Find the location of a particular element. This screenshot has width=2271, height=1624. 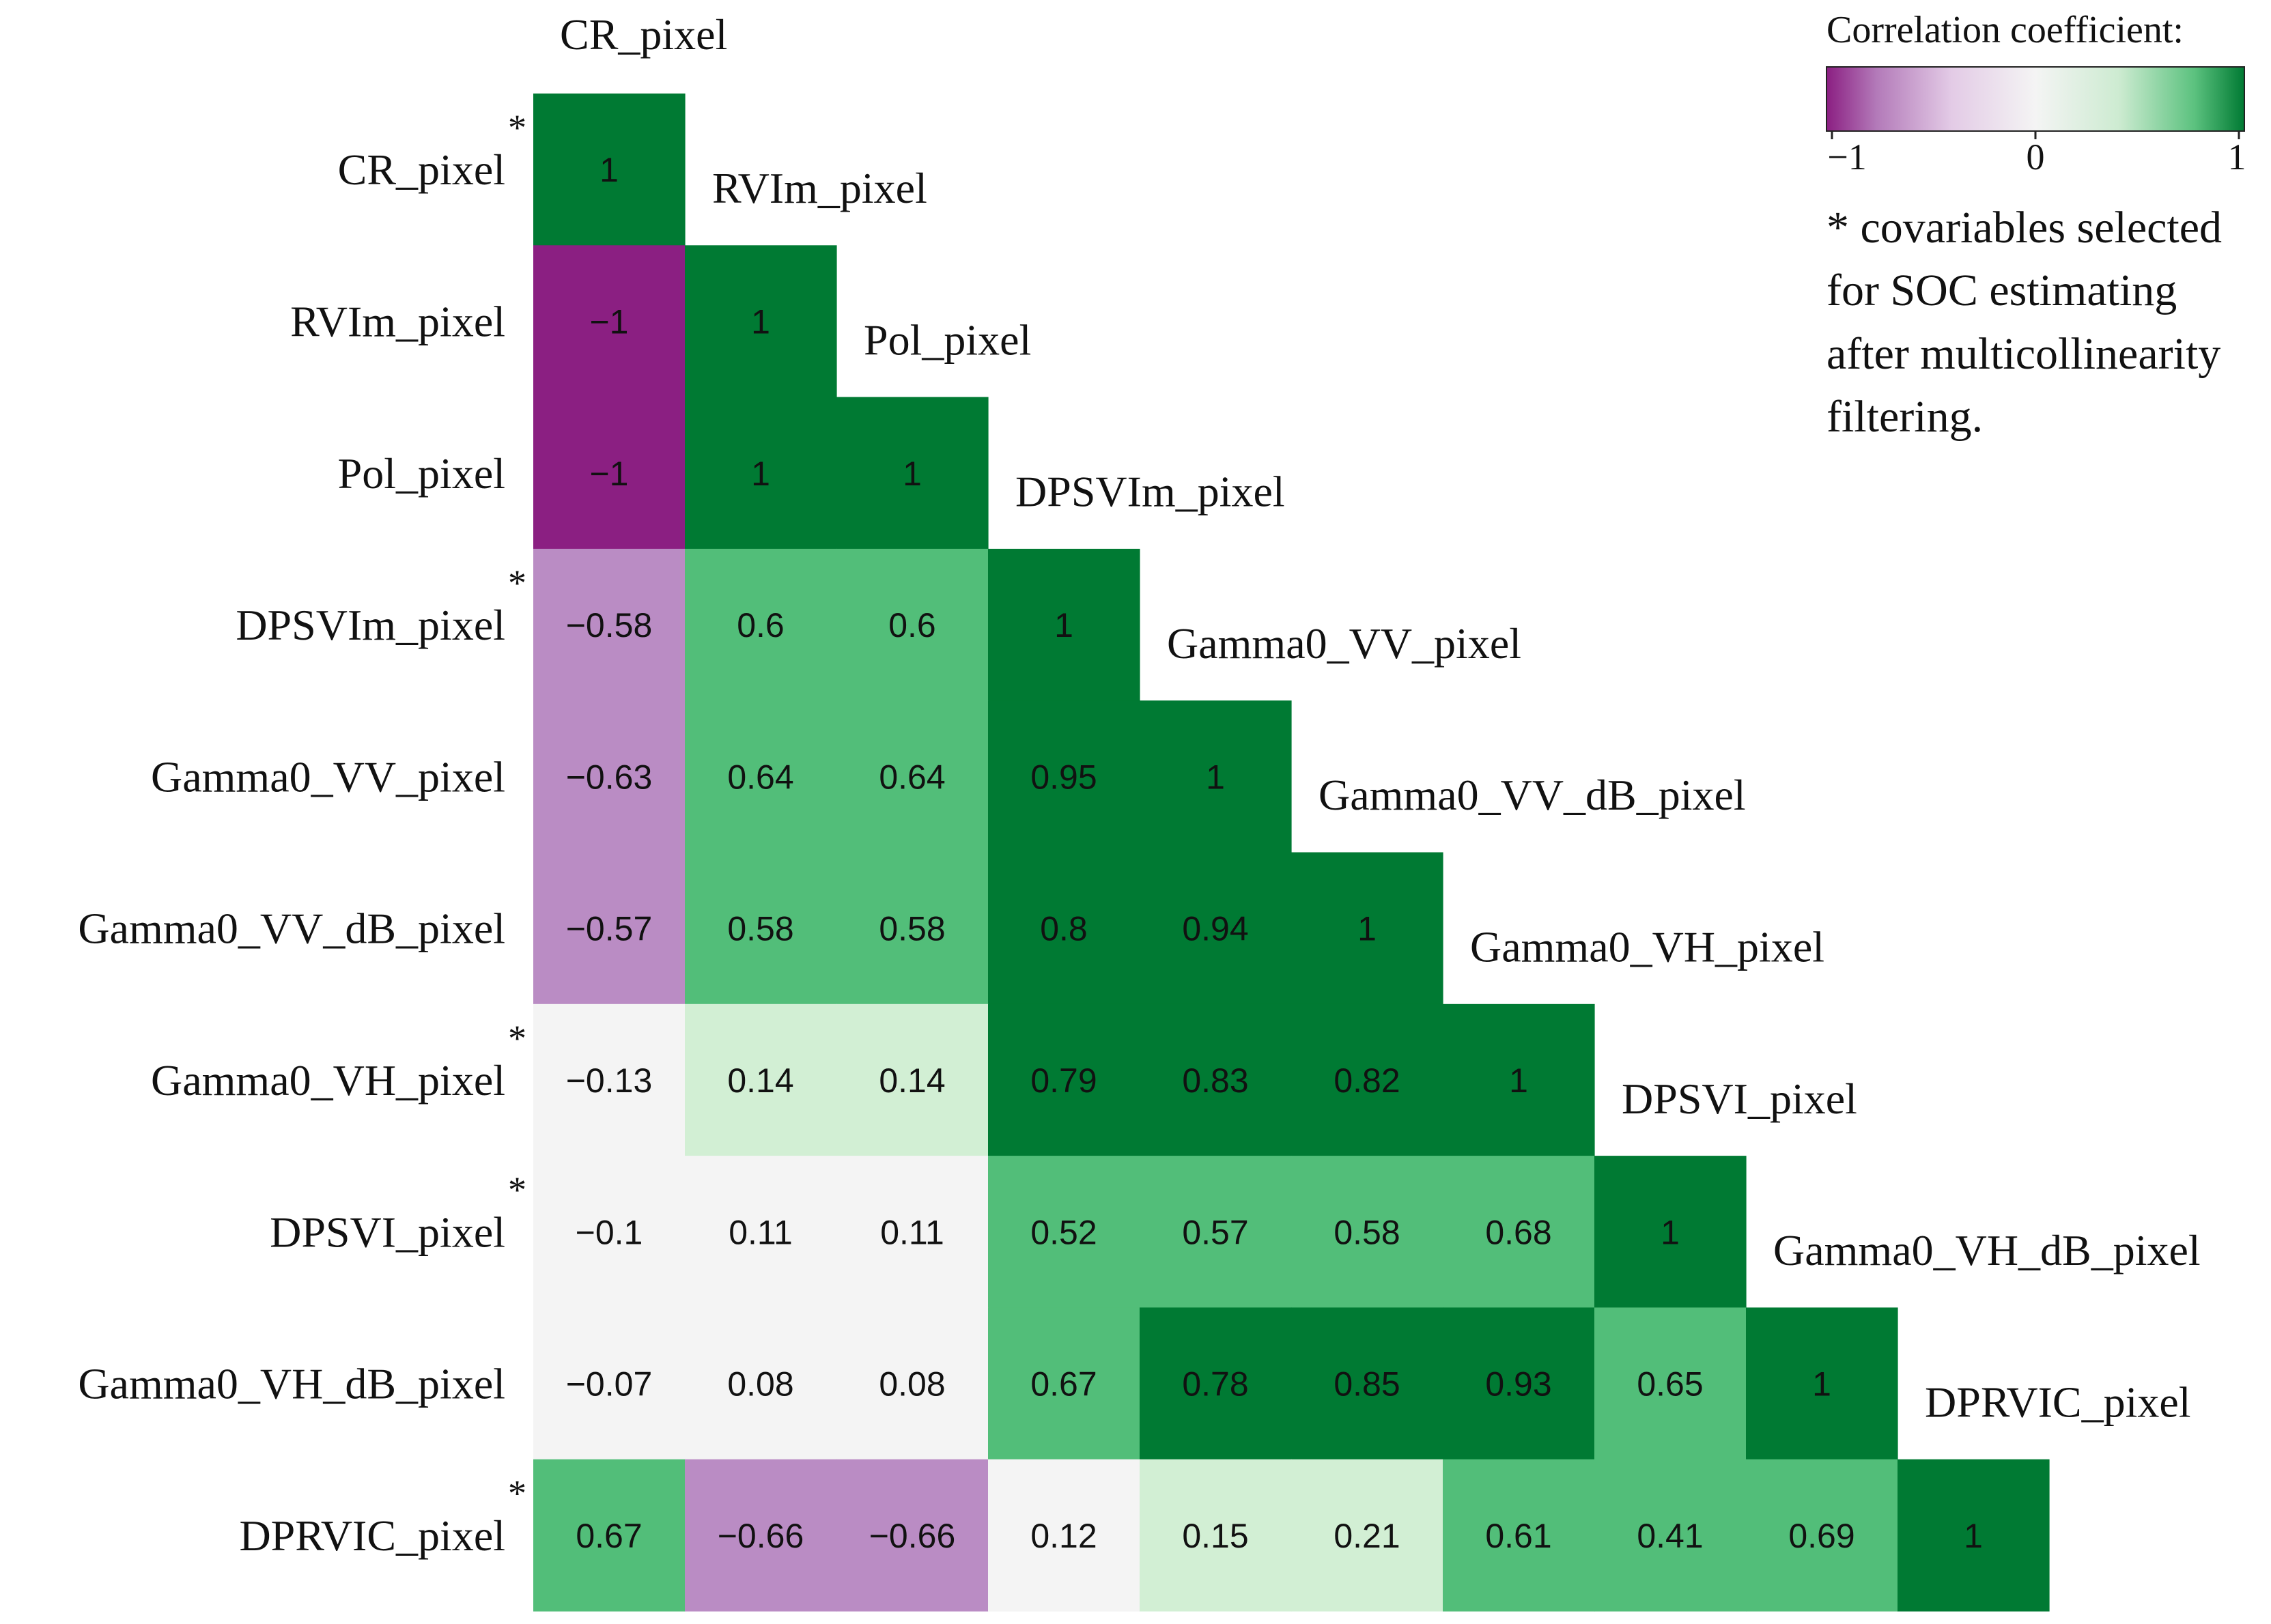

cell-value-8-7: 0.65 is located at coordinates (1670, 1384).